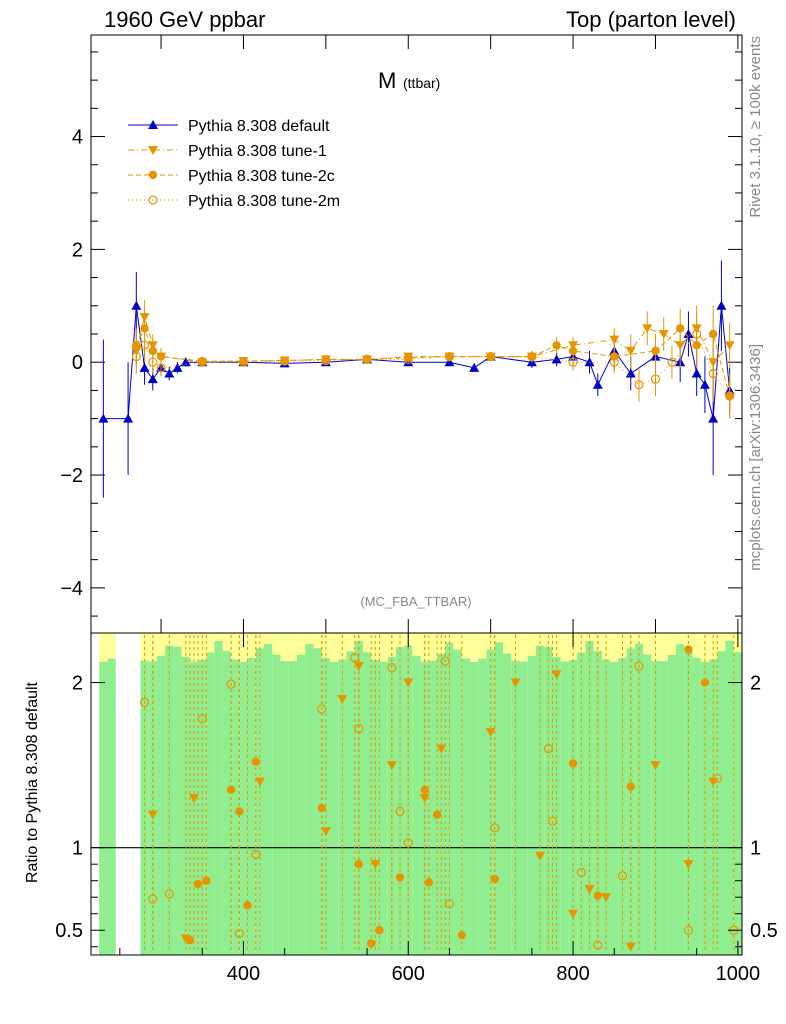  Describe the element at coordinates (261, 176) in the screenshot. I see `legend-label: Pythia 8.308 tune-2c` at that location.